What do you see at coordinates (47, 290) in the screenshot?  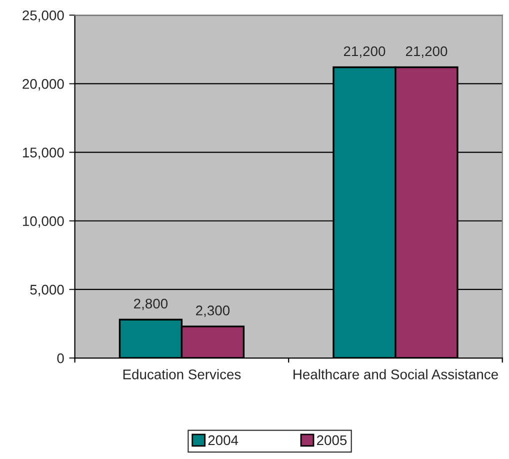 I see `y-tick-label: 5,000` at bounding box center [47, 290].